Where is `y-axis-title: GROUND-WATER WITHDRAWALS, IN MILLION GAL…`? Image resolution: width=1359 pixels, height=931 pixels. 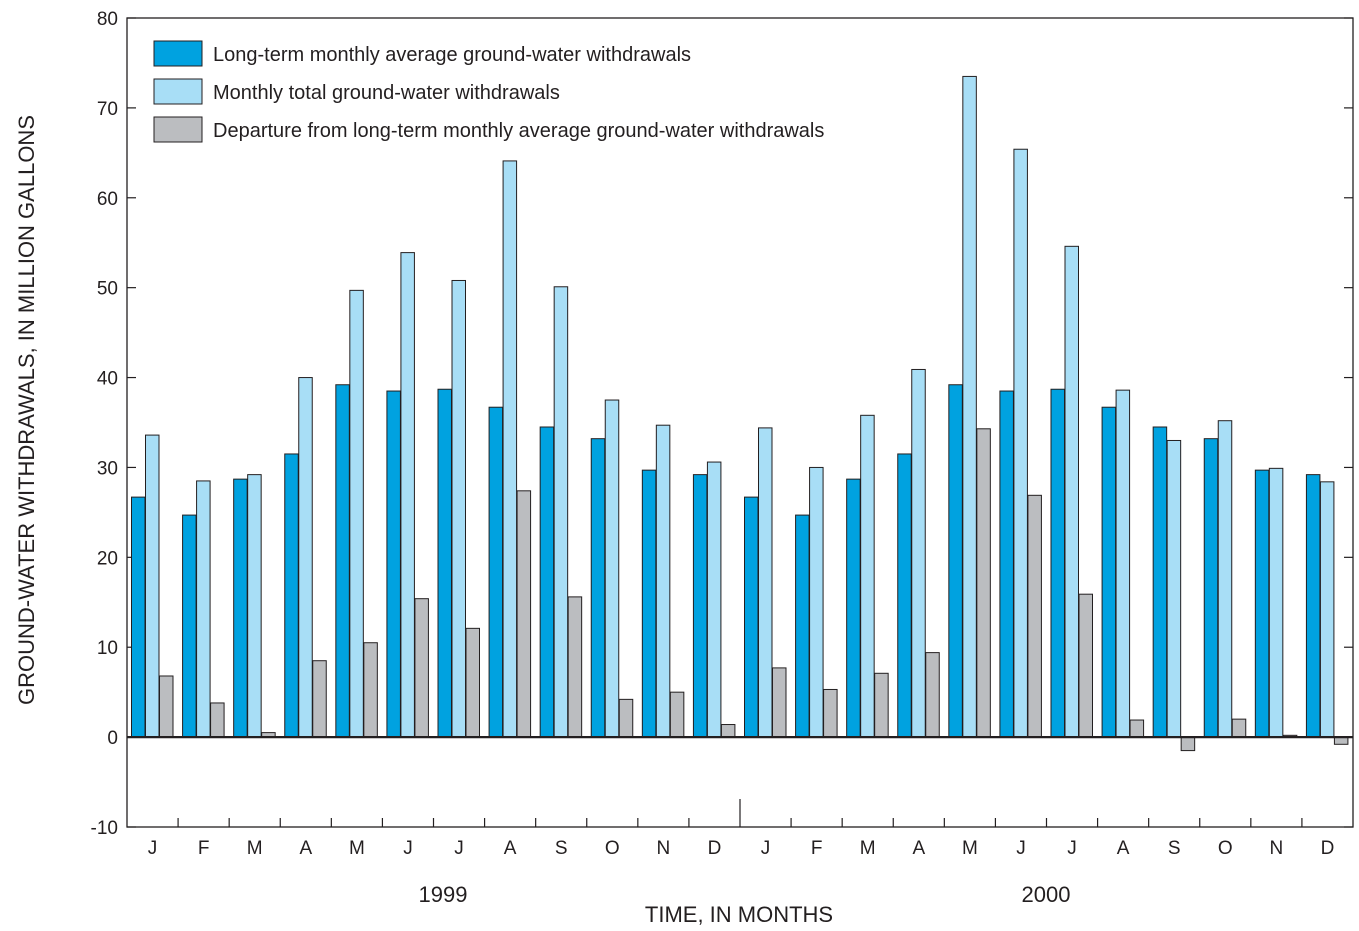
y-axis-title: GROUND-WATER WITHDRAWALS, IN MILLION GAL… is located at coordinates (26, 410).